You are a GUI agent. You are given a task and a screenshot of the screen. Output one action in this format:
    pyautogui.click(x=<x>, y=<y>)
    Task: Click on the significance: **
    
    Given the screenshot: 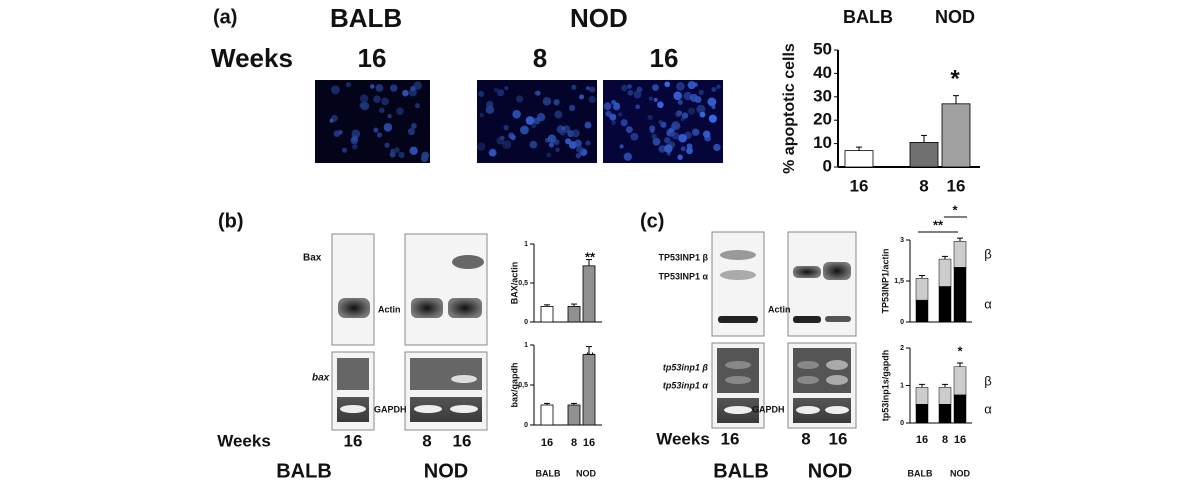 What is the action you would take?
    pyautogui.click(x=590, y=256)
    